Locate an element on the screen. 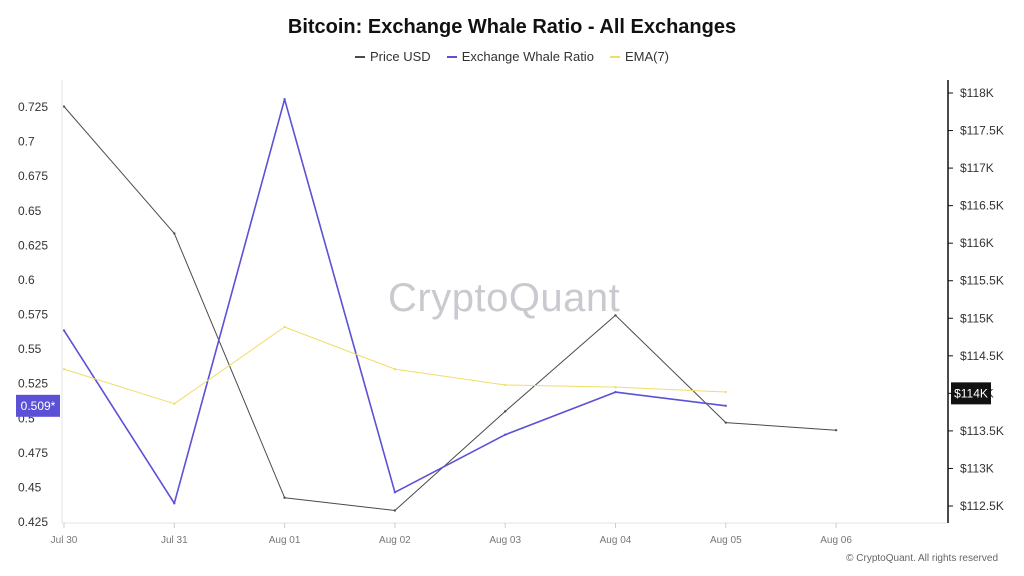 The image size is (1024, 576). right-axis-tick-label: $117.5K is located at coordinates (982, 131).